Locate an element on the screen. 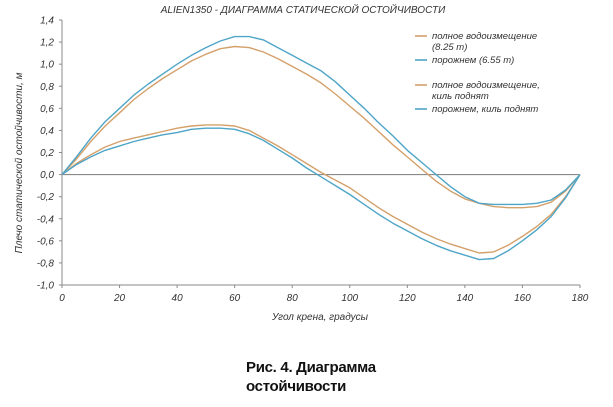 This screenshot has width=613, height=407. legend-label-1: полное водоизмещение is located at coordinates (484, 36).